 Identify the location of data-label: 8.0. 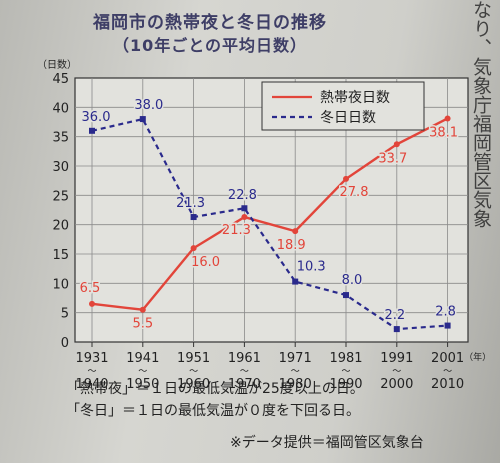
(352, 280).